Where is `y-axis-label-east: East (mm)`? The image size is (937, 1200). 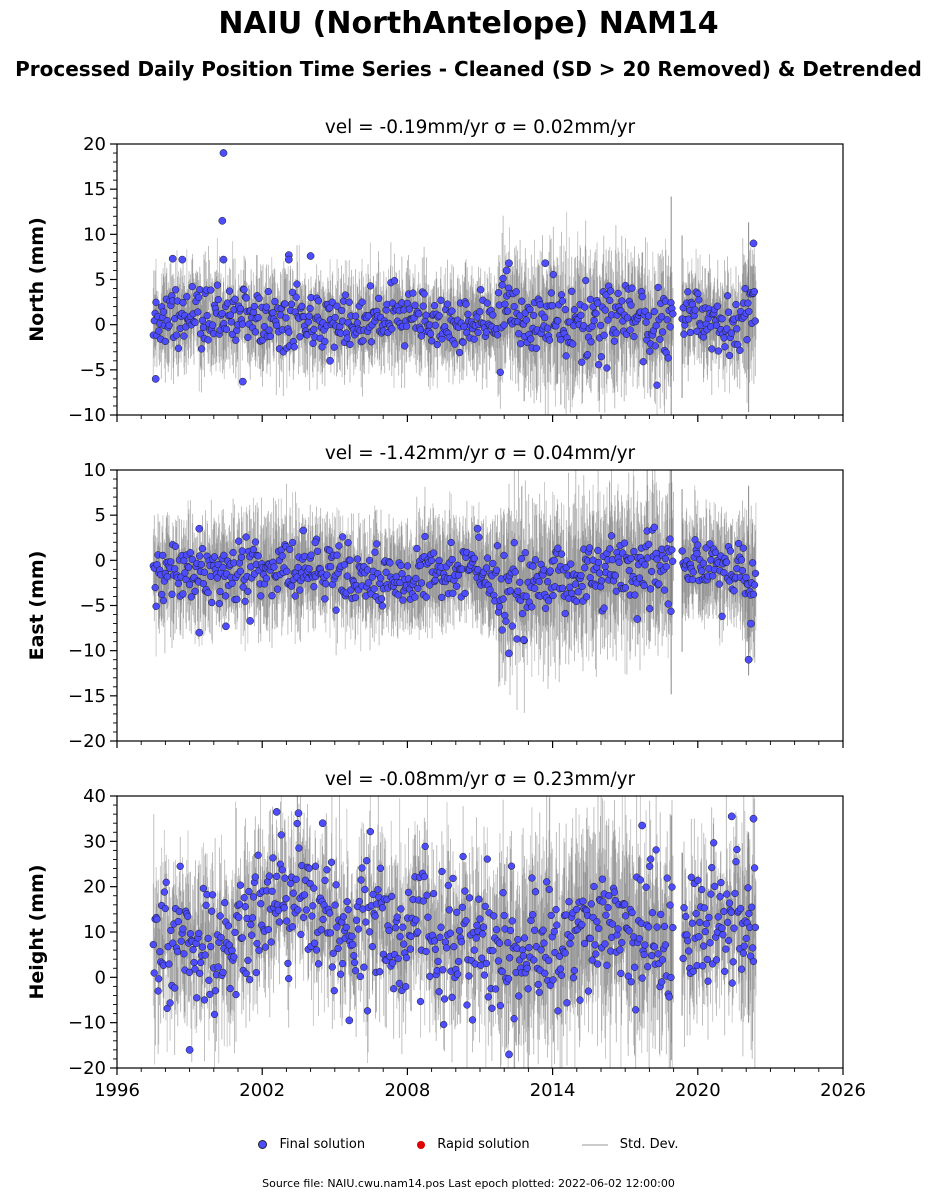
y-axis-label-east: East (mm) is located at coordinates (37, 606).